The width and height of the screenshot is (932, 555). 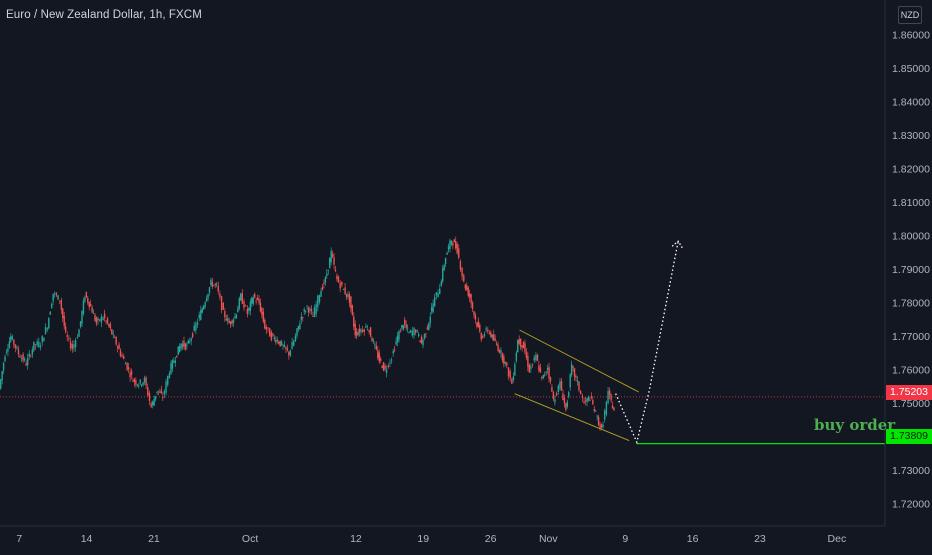 I want to click on time-tick-label: 19, so click(x=423, y=539).